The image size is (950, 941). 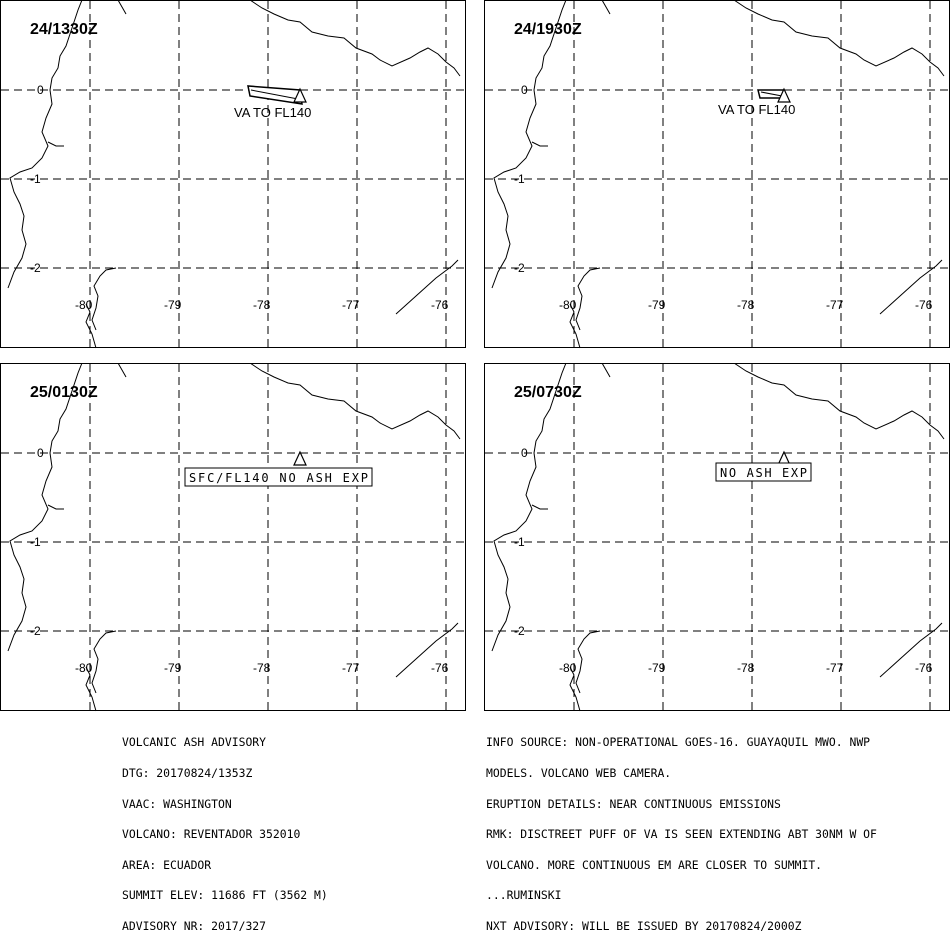 What do you see at coordinates (524, 895) in the screenshot?
I see `advisory-line: ...RUMINSKI` at bounding box center [524, 895].